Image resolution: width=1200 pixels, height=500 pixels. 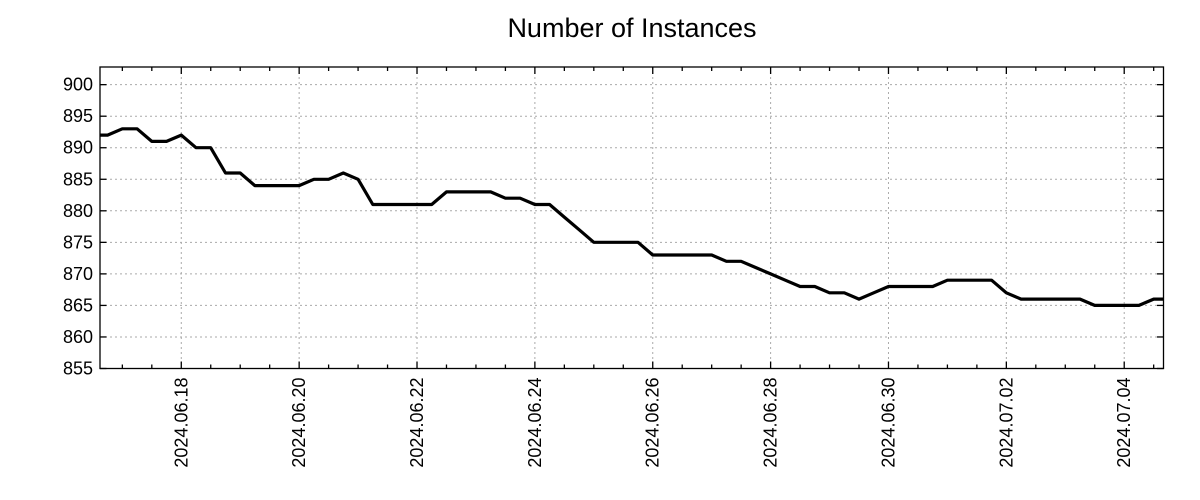 What do you see at coordinates (78, 369) in the screenshot?
I see `y-tick-label: 855` at bounding box center [78, 369].